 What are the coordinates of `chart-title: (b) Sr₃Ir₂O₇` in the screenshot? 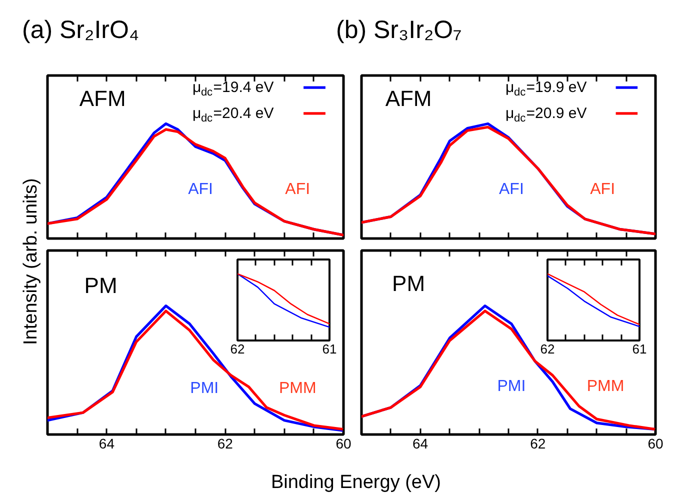 It's located at (399, 30).